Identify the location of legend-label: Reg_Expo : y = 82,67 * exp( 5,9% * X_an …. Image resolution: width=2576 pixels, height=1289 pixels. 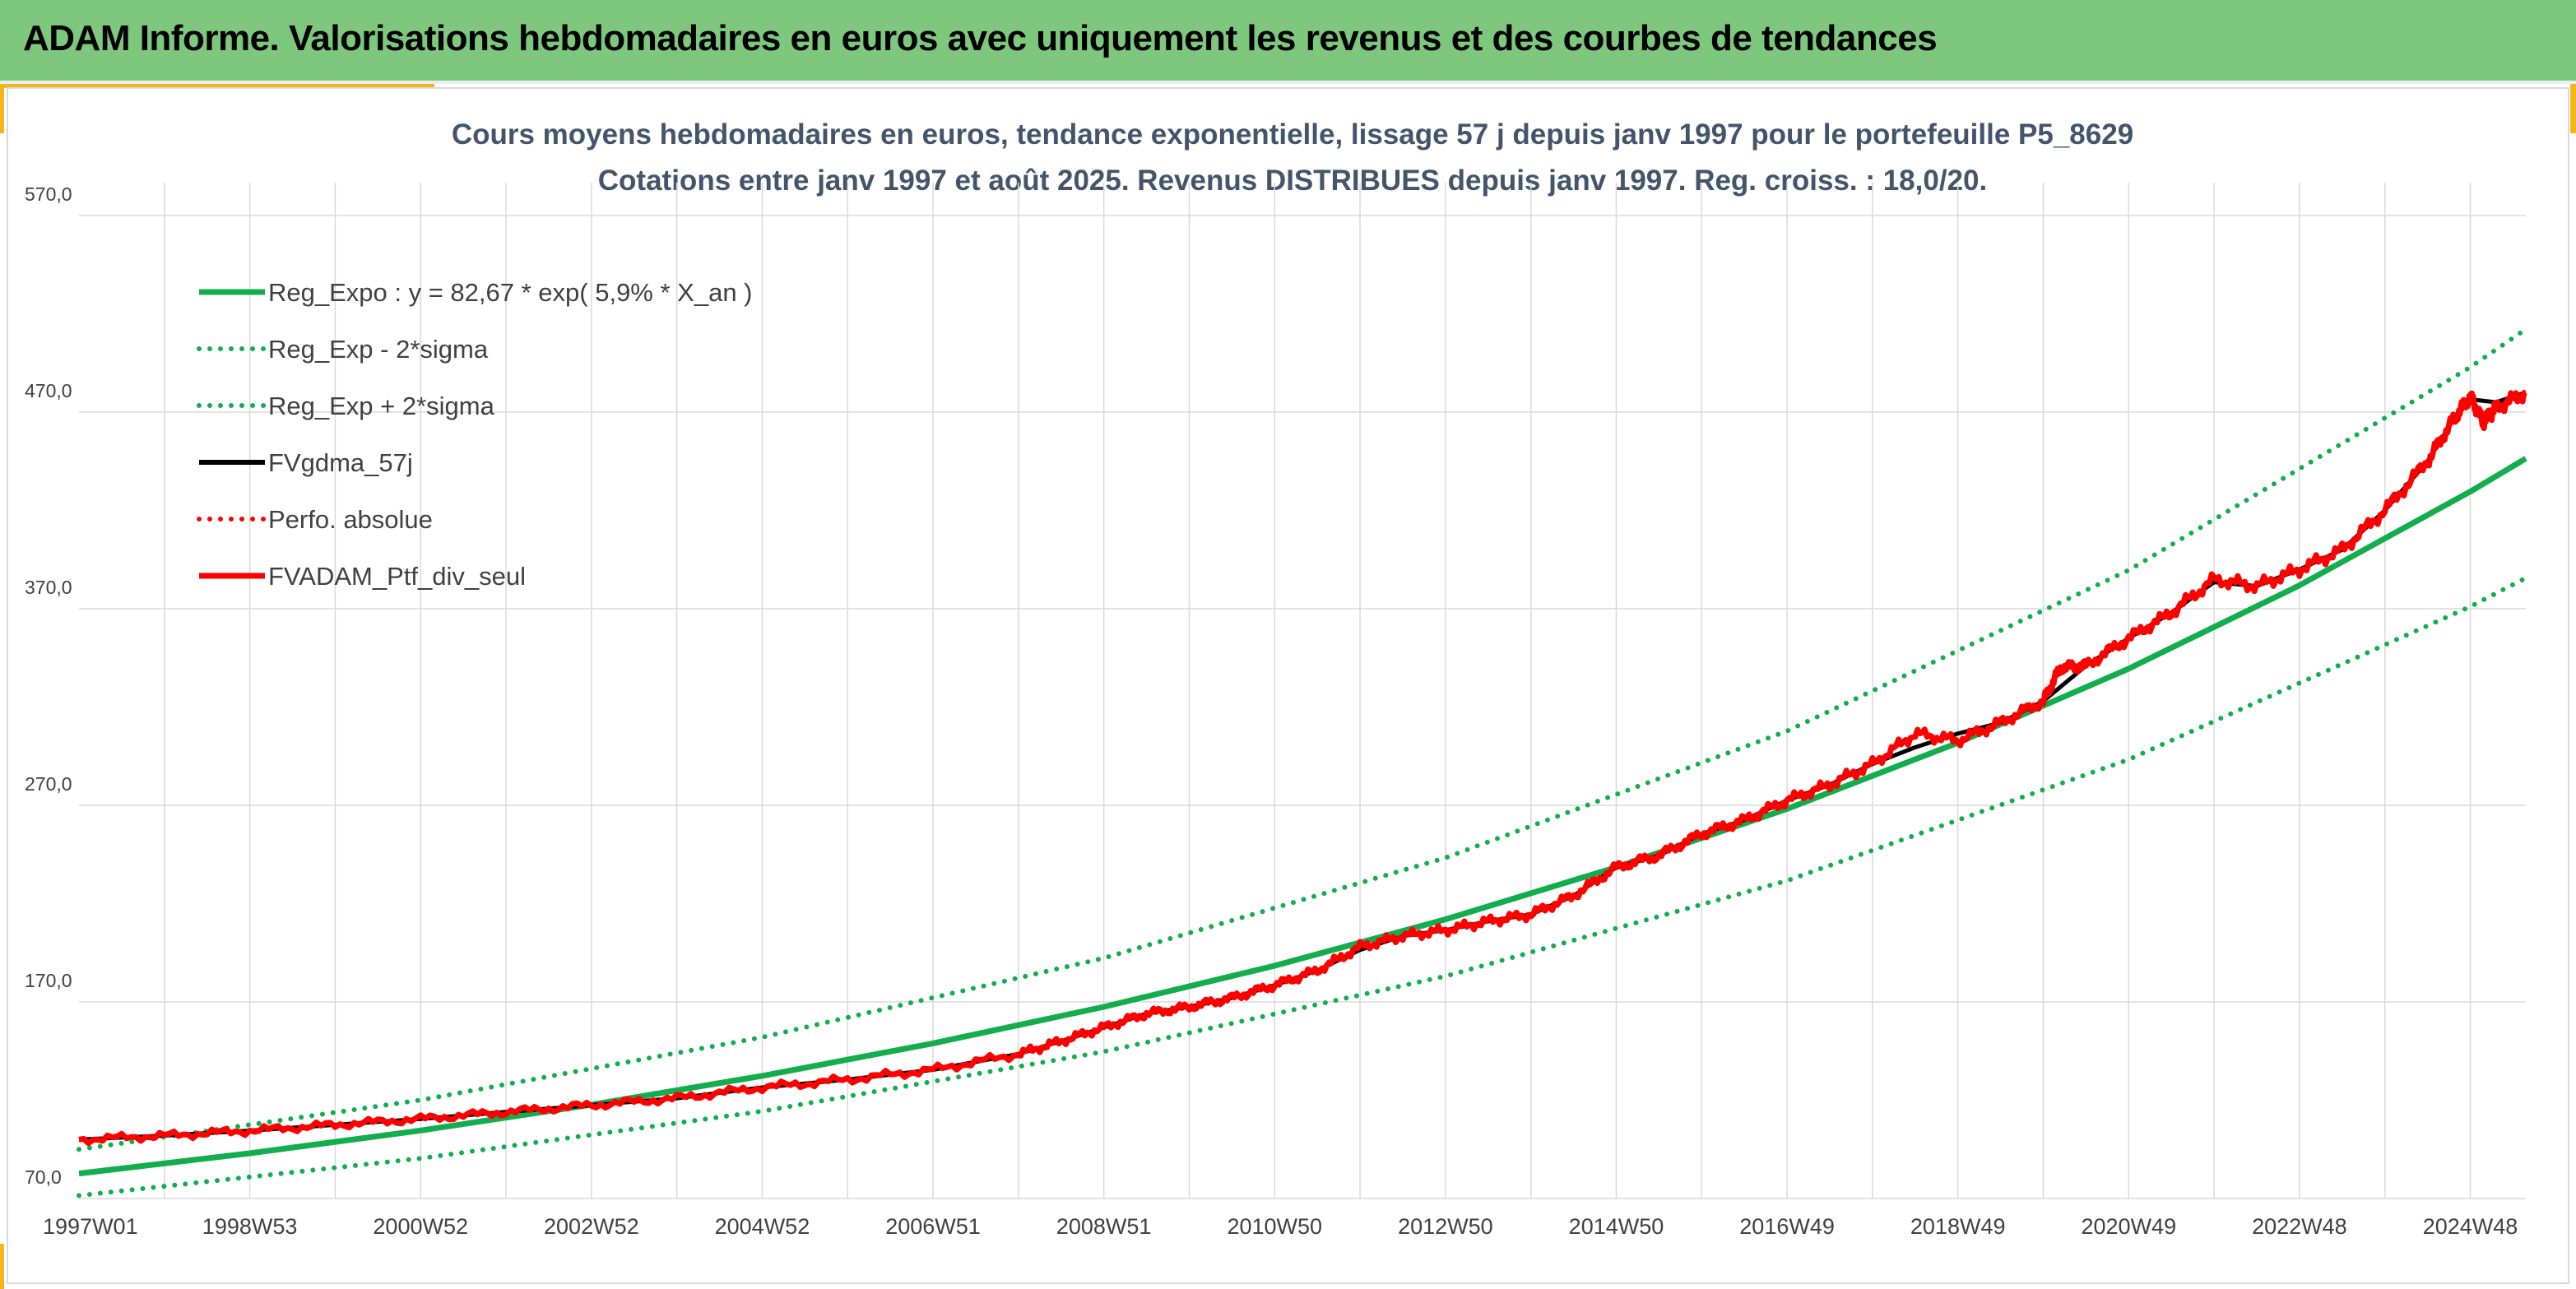
(510, 292).